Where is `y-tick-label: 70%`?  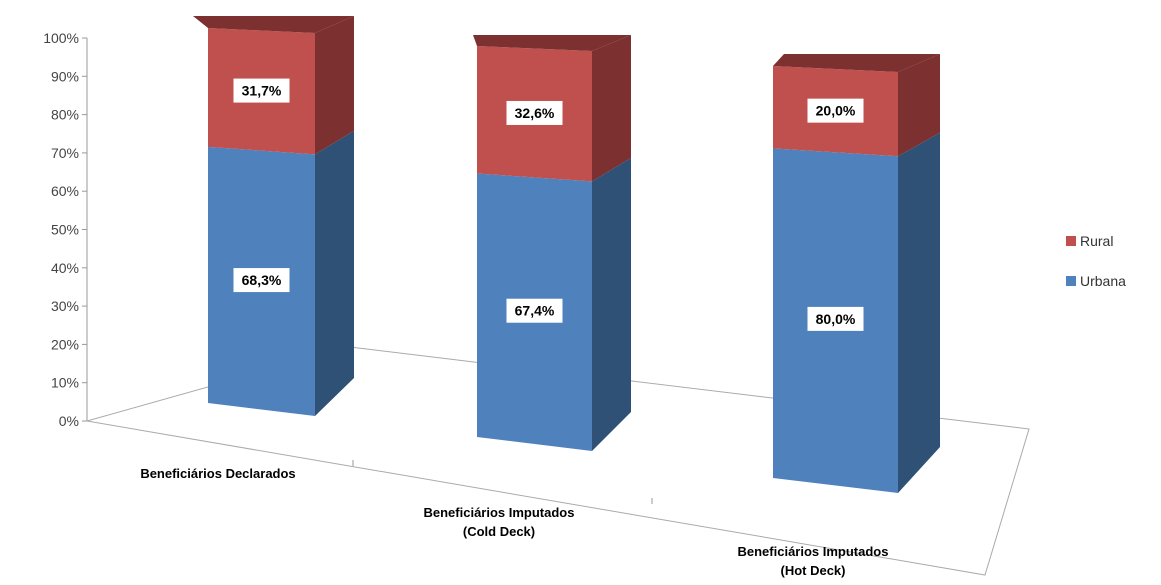 y-tick-label: 70% is located at coordinates (65, 153).